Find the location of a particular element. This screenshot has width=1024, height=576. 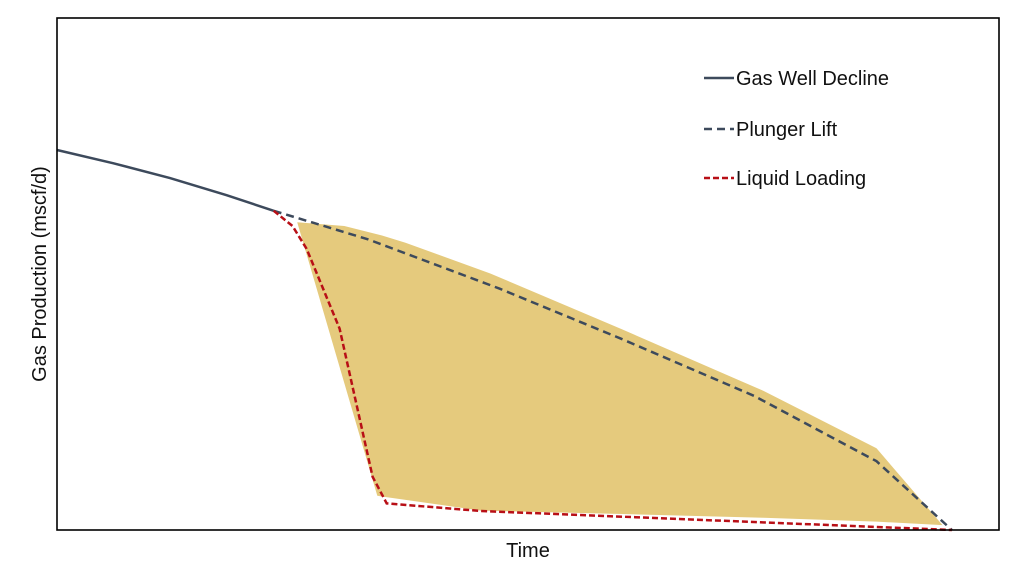

series-line-gas-well-decline is located at coordinates (165, 180).